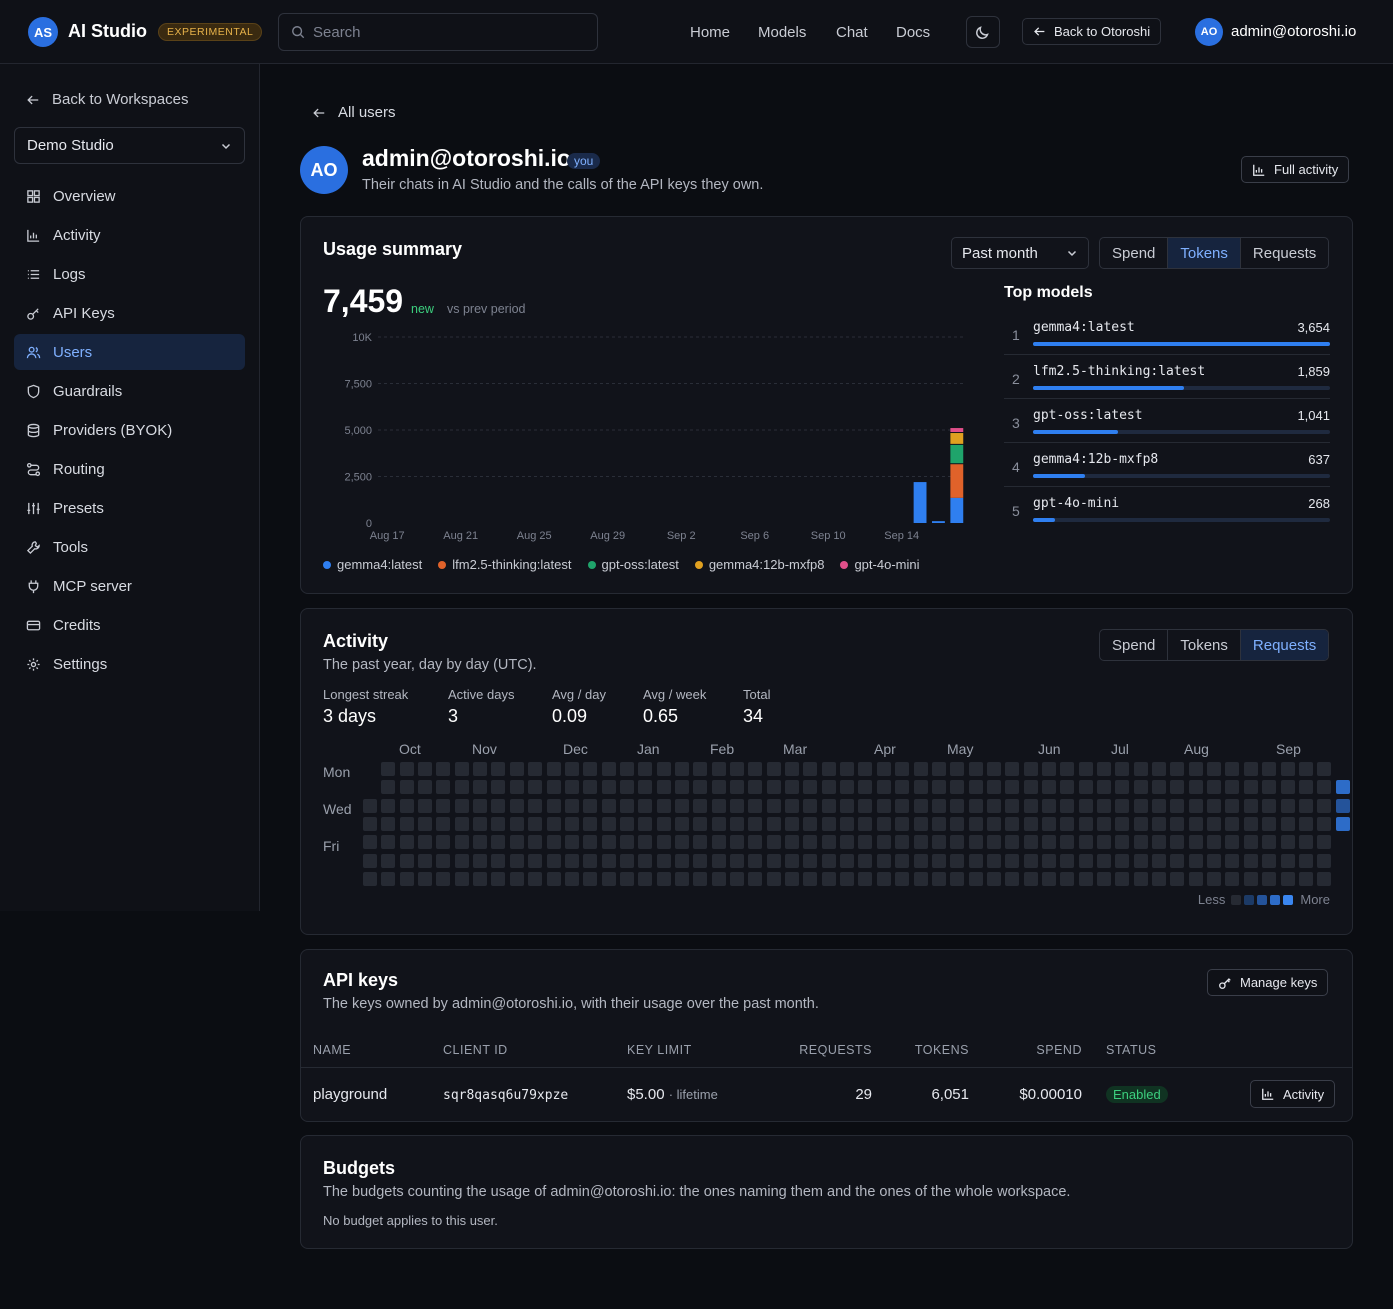 The image size is (1393, 1309). Describe the element at coordinates (1268, 982) in the screenshot. I see `manage-keys-button: Manage keys` at that location.